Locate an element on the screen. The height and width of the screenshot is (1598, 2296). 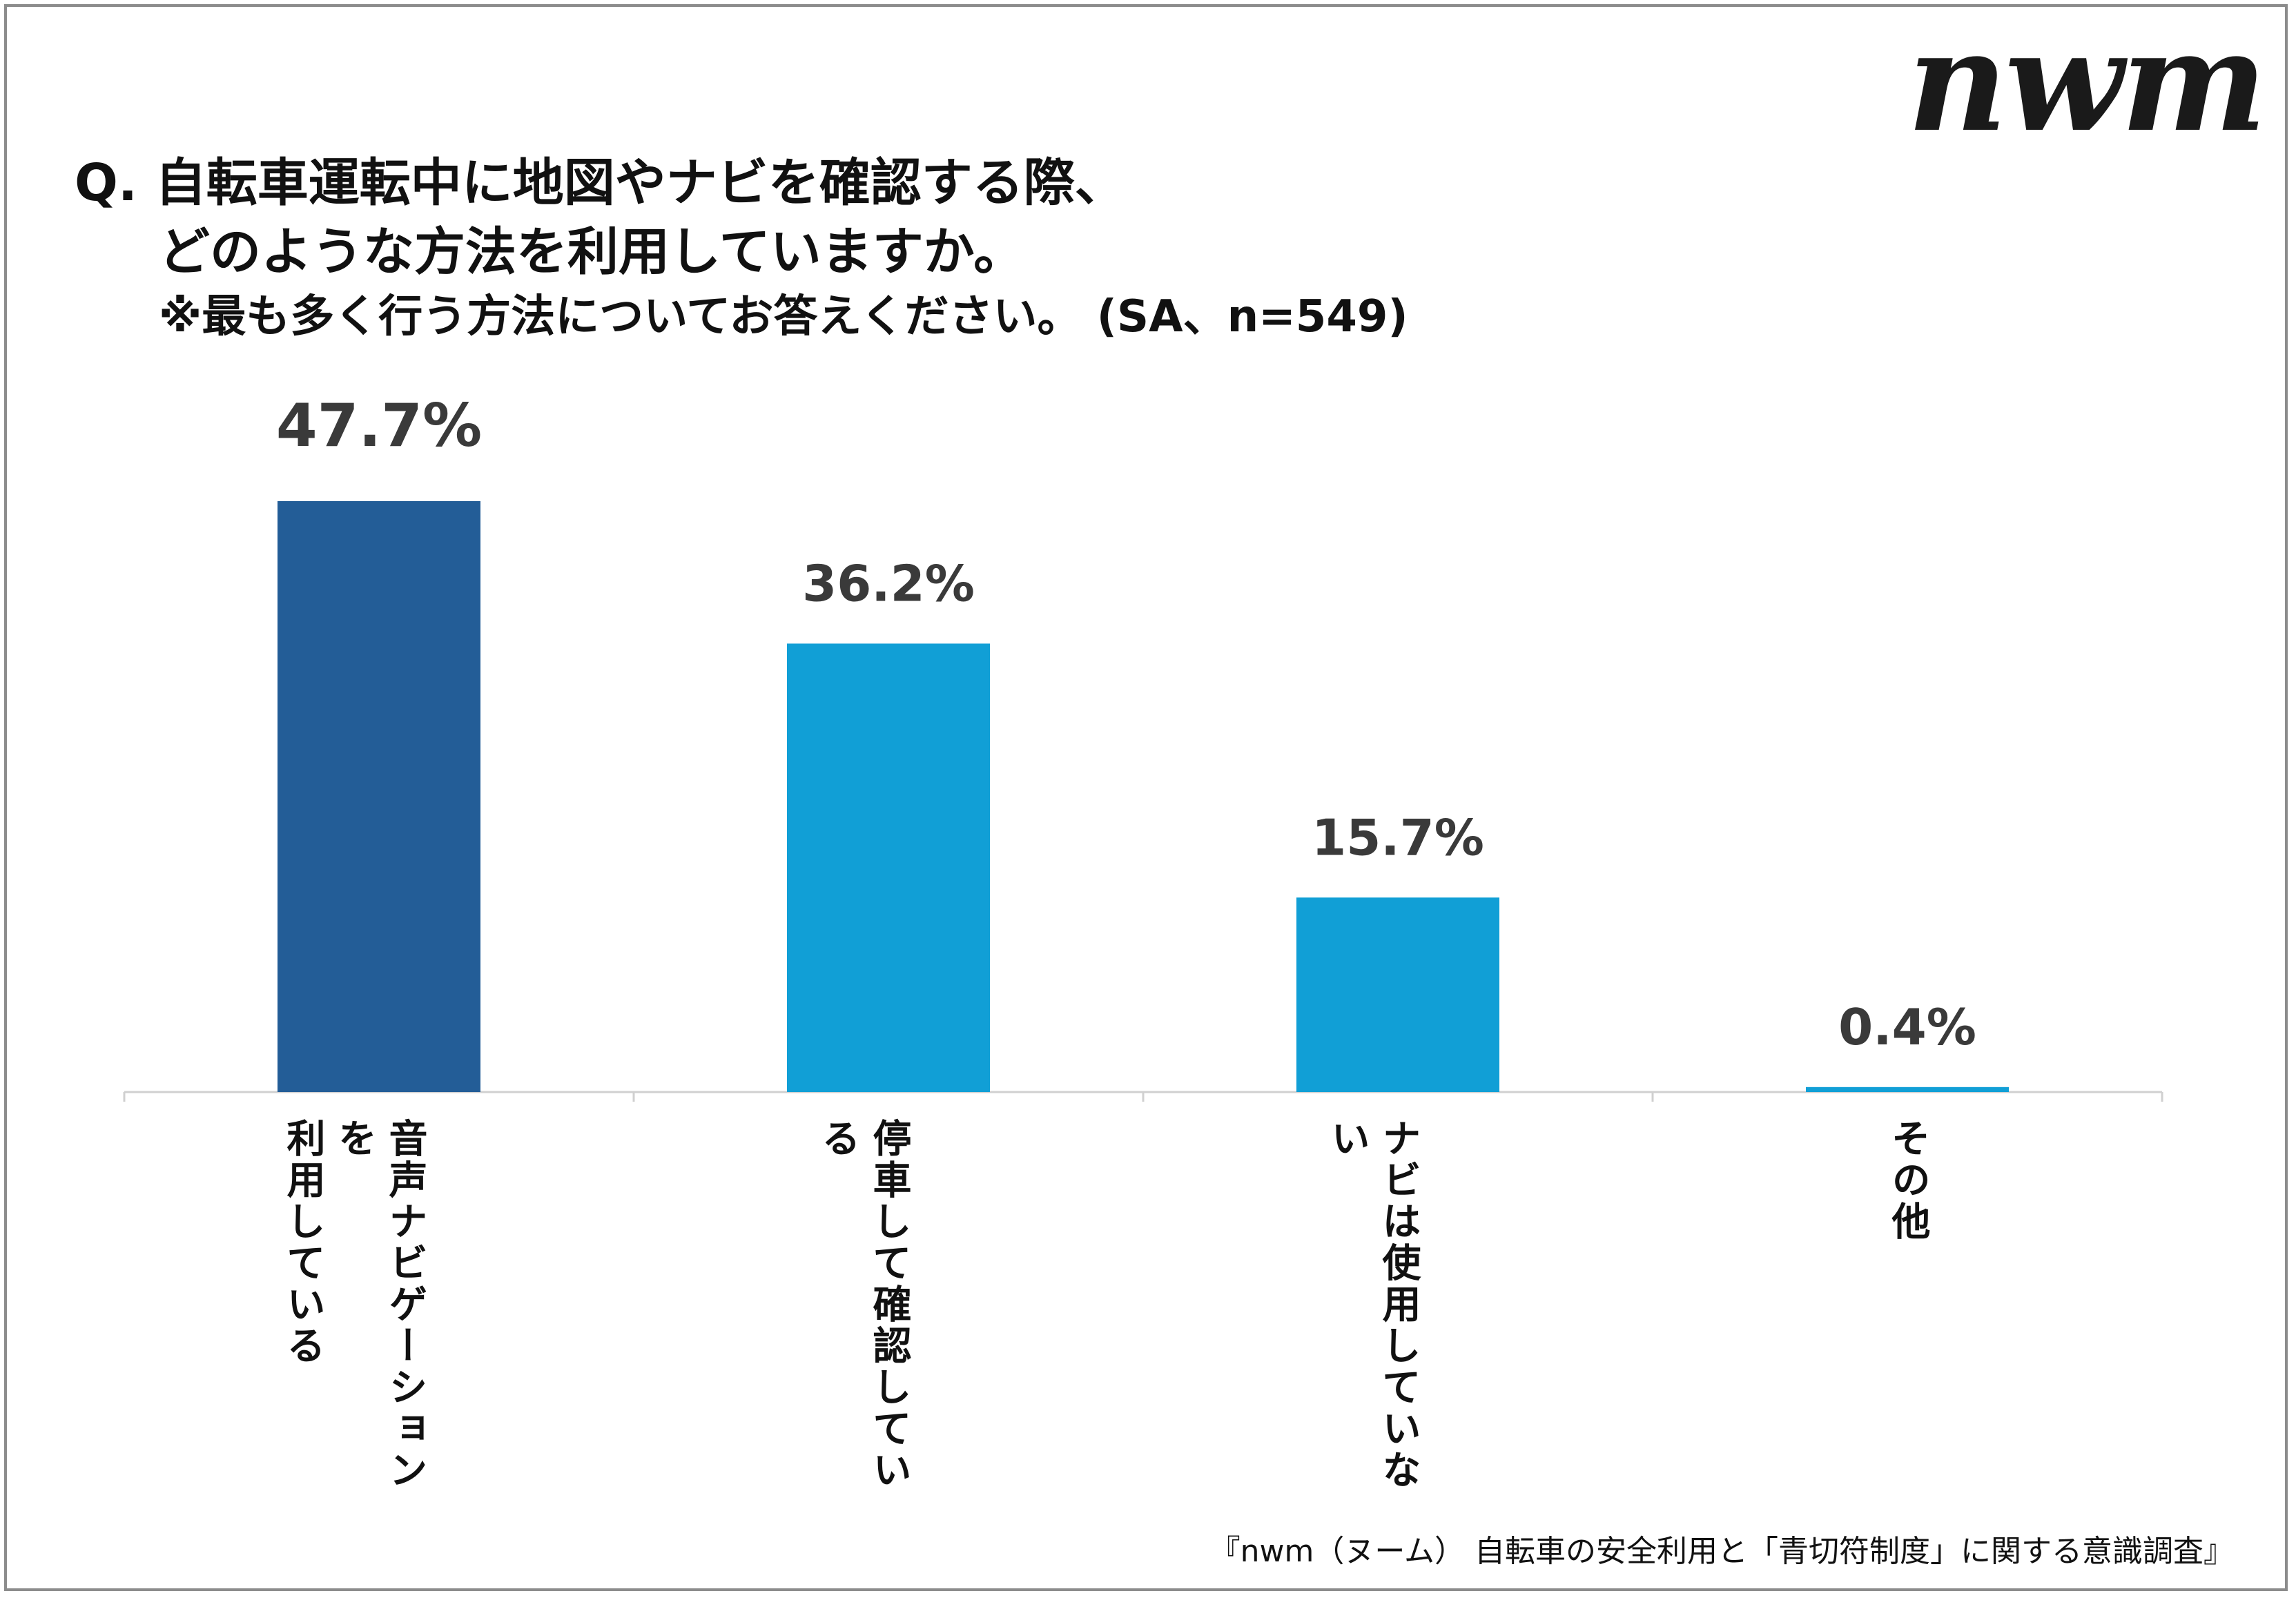
category-label-line: 音声ナビゲーションを is located at coordinates (379, 1304).